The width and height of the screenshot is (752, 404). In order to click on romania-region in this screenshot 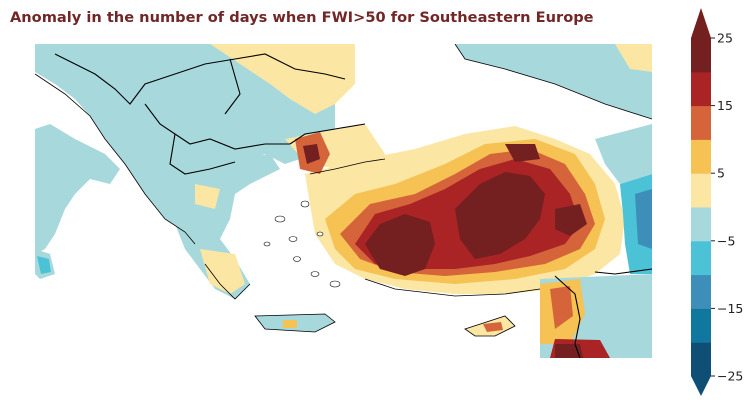, I will do `click(282, 79)`.